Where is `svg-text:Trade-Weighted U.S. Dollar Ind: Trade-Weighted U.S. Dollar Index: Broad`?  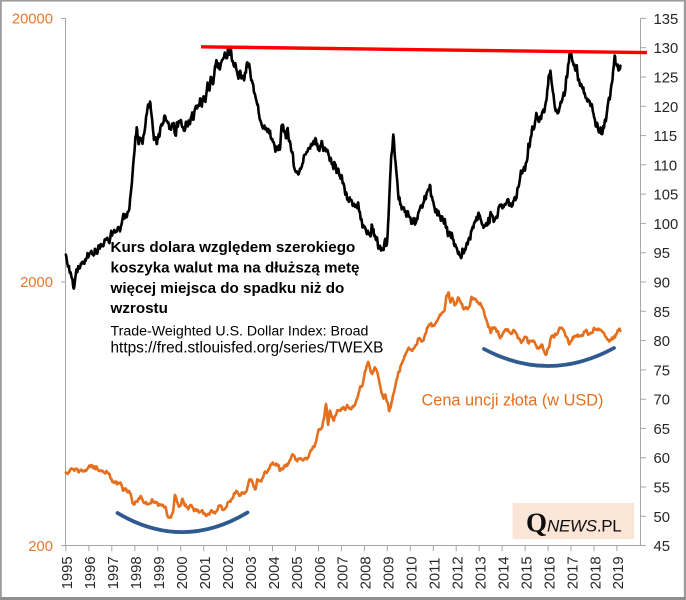
svg-text:Trade-Weighted U.S. Dollar Ind: Trade-Weighted U.S. Dollar Index: Broad is located at coordinates (240, 332).